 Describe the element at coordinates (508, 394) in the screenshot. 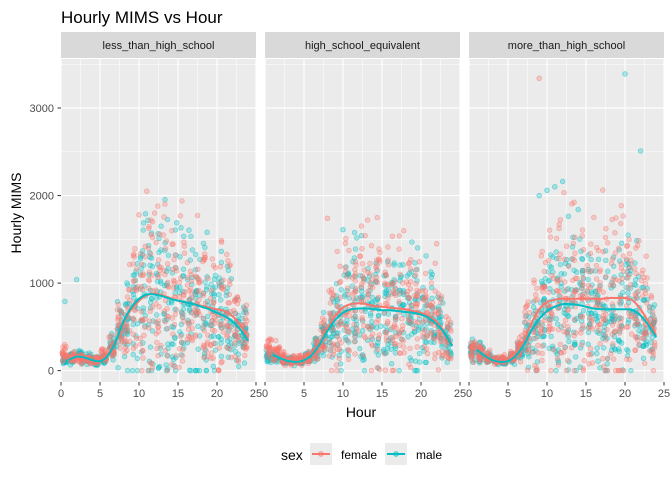

I see `x-tick-label: 5` at that location.